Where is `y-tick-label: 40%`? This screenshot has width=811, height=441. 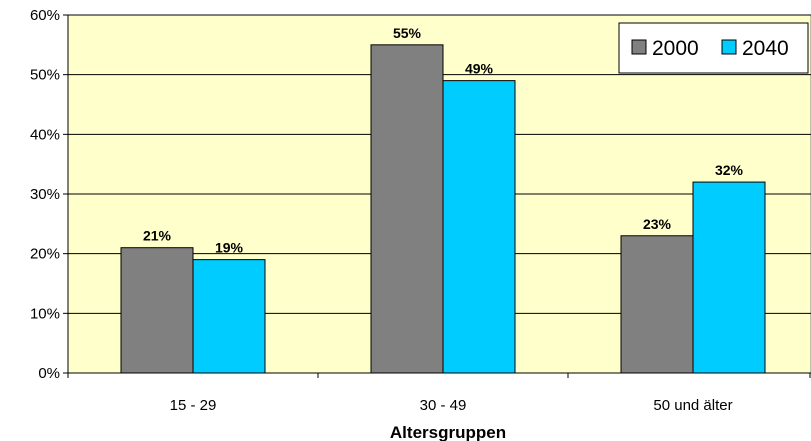
y-tick-label: 40% is located at coordinates (45, 134).